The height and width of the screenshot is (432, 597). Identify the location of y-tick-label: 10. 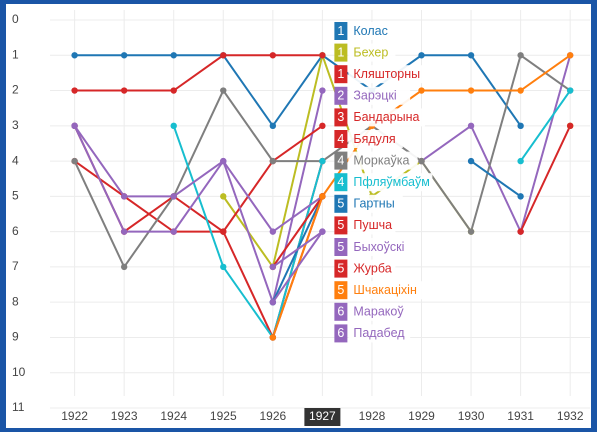
(19, 372).